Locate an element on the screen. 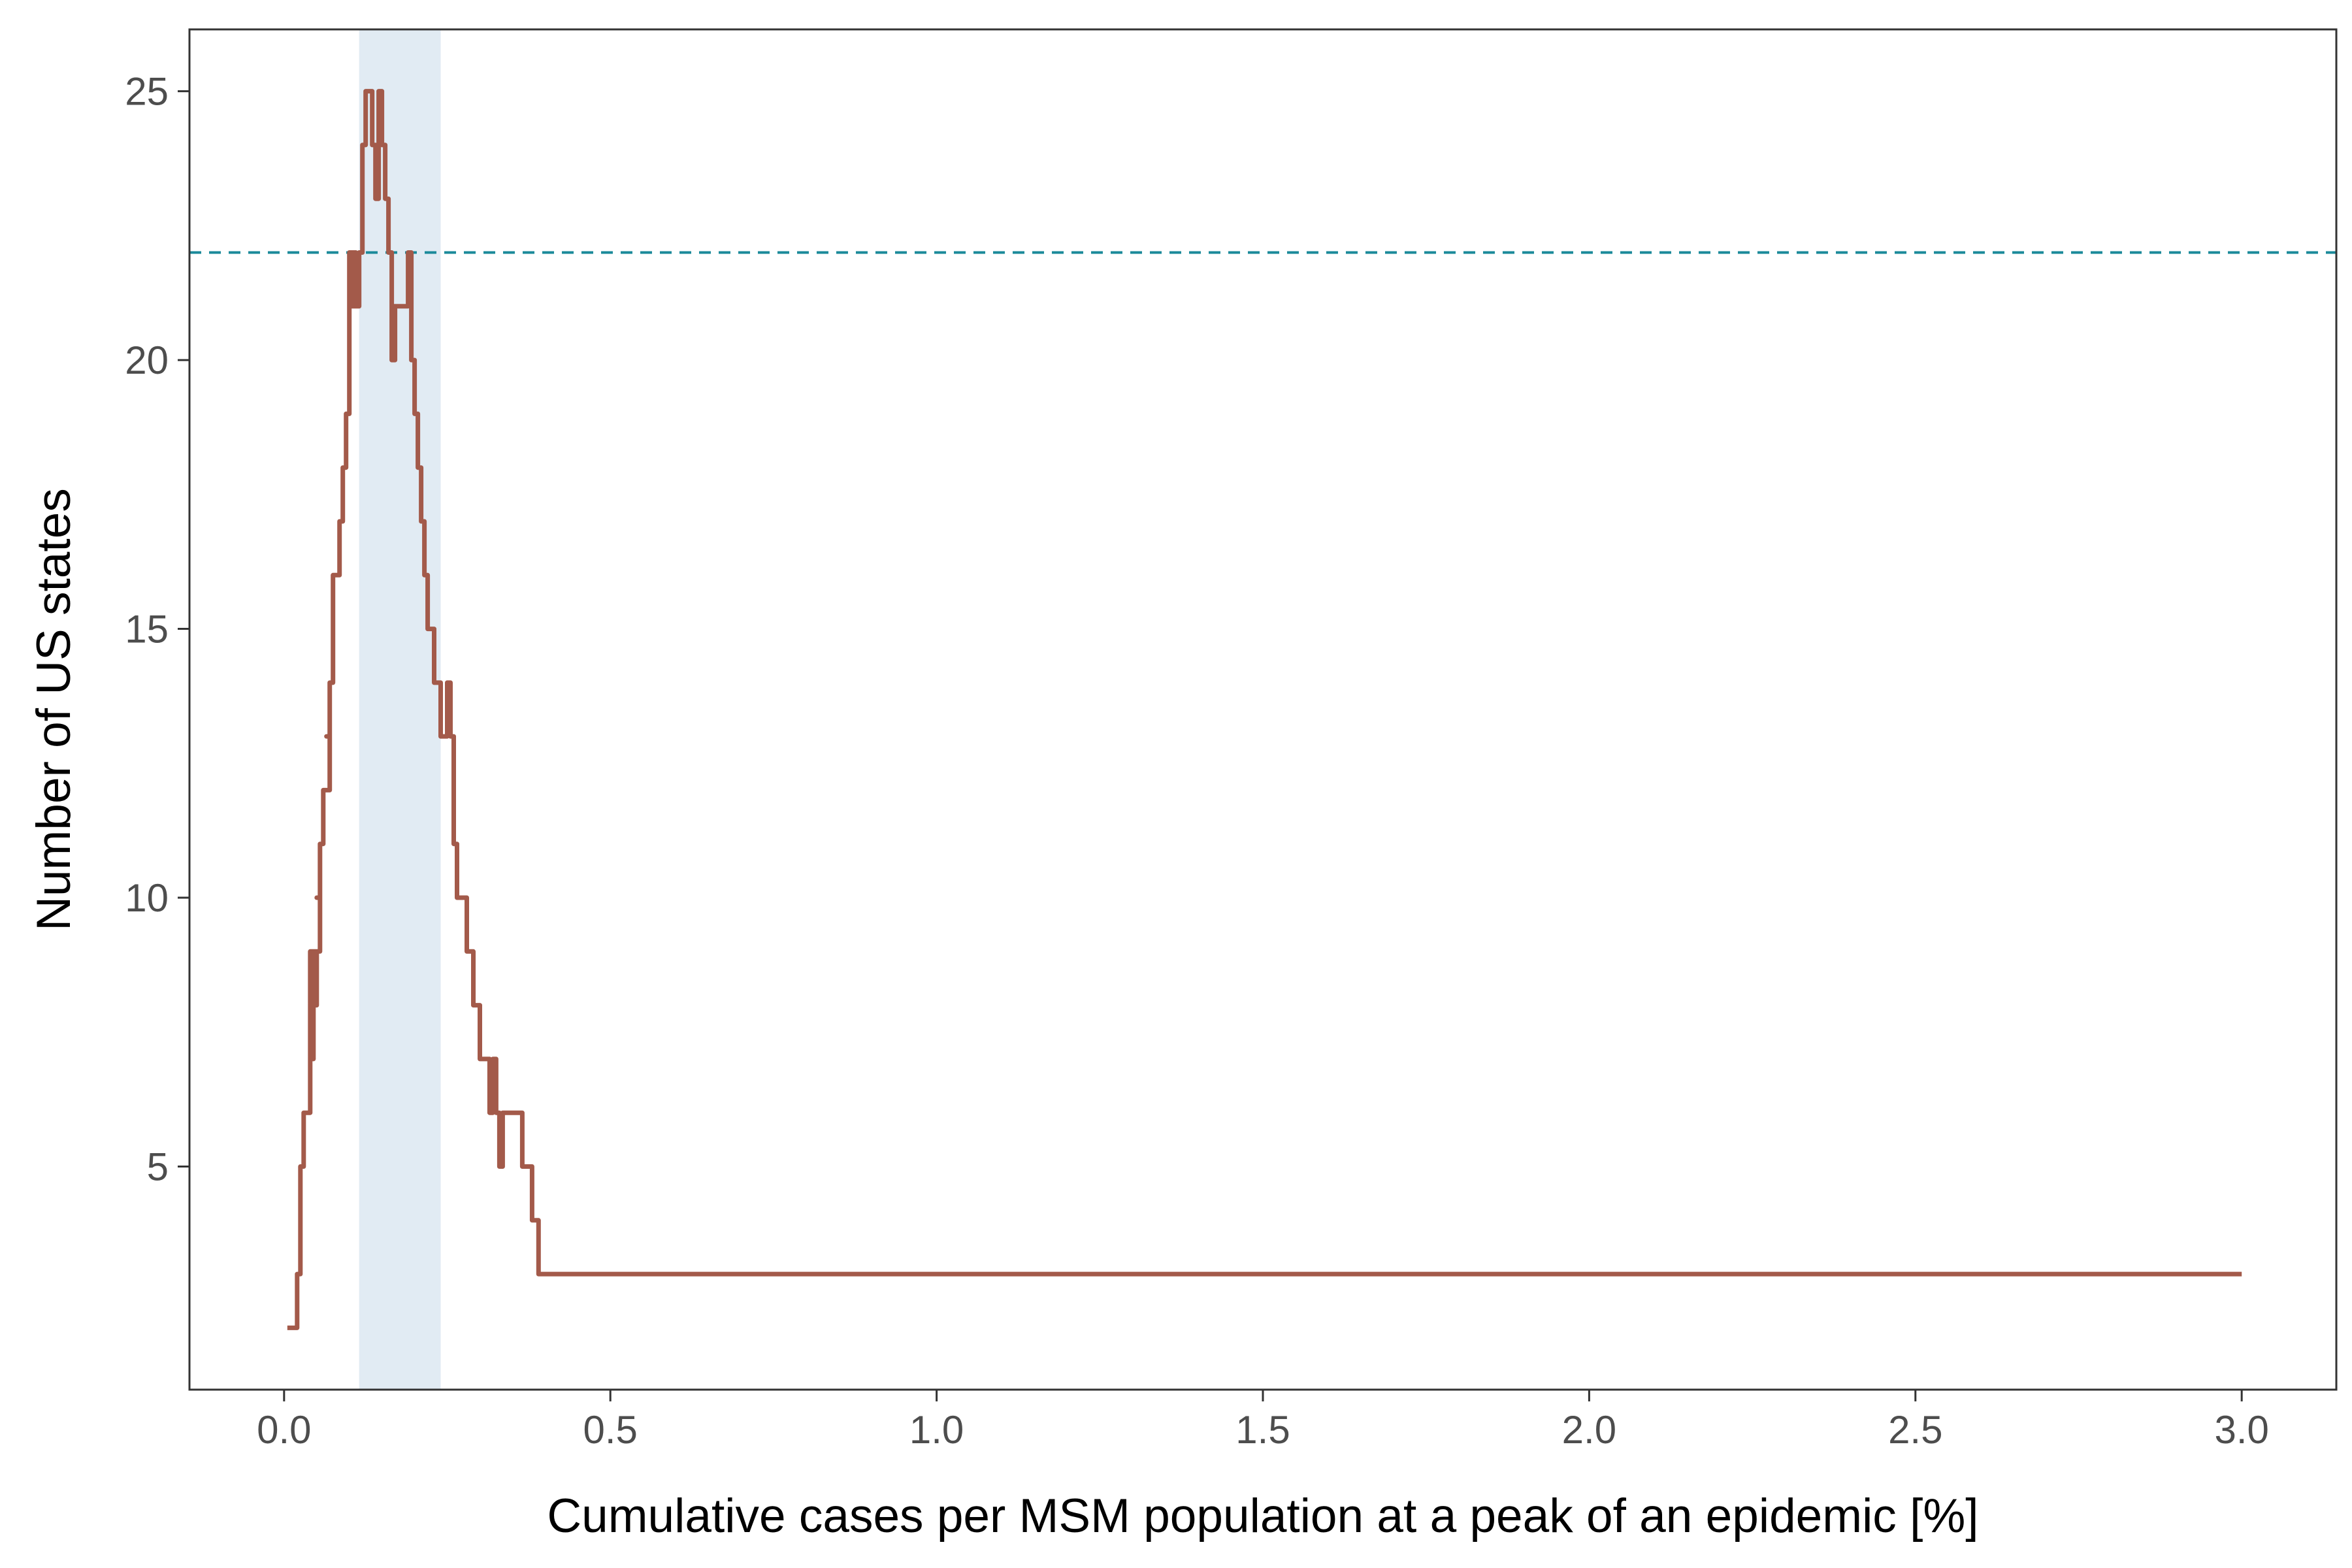  x-axis: 0.0 0.5 1.0 1.5 2.0 2.5 3.0 is located at coordinates (1263, 1421).